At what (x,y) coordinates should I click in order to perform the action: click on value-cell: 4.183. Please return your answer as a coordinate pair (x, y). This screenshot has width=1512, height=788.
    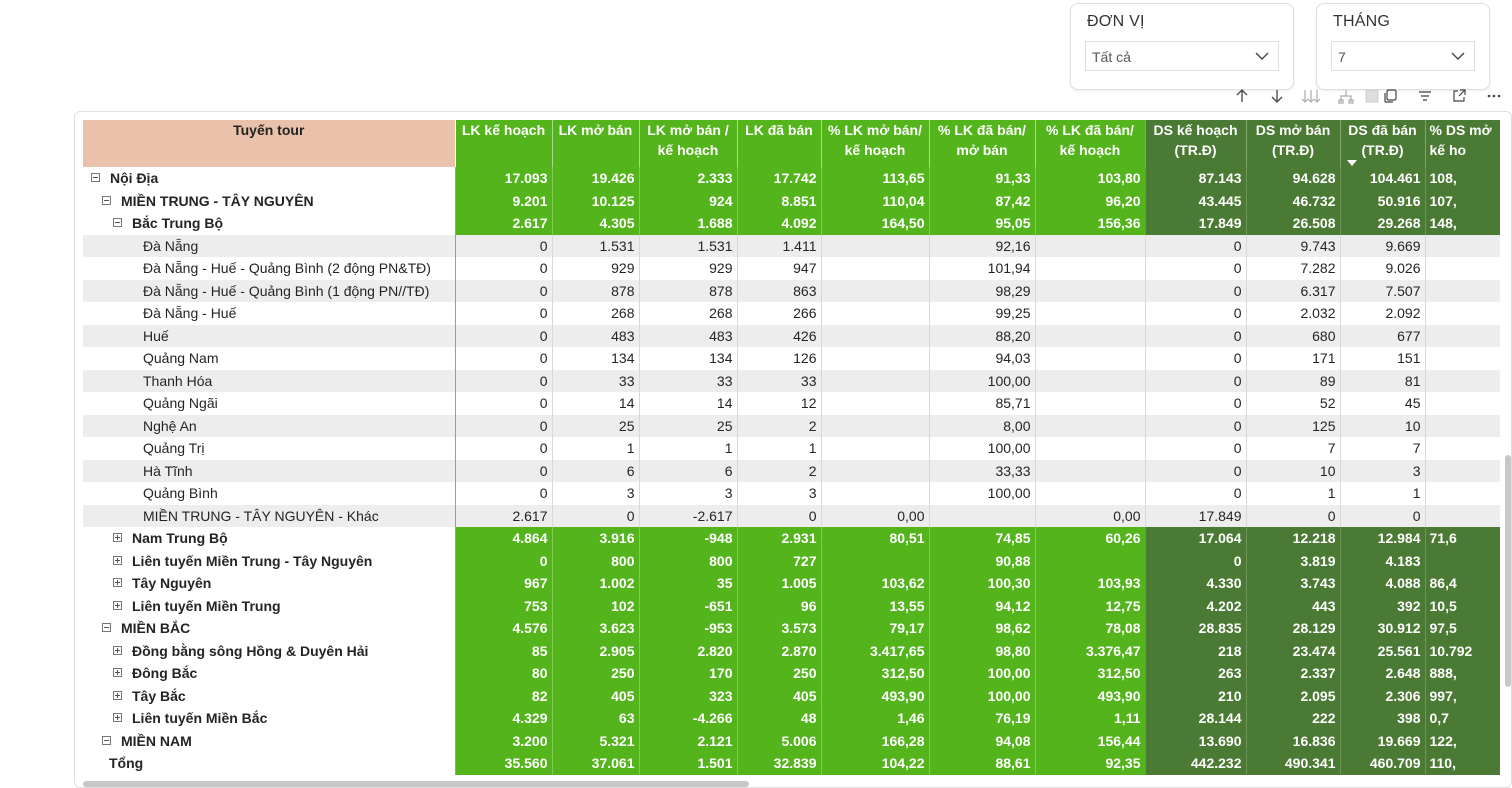
    Looking at the image, I should click on (1382, 560).